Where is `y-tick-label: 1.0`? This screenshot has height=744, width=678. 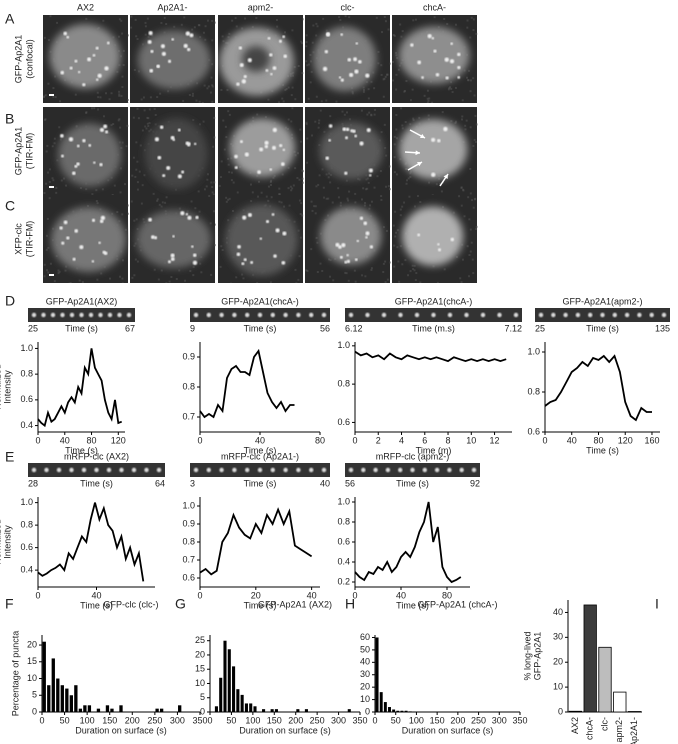
y-tick-label: 1.0 is located at coordinates (188, 505).